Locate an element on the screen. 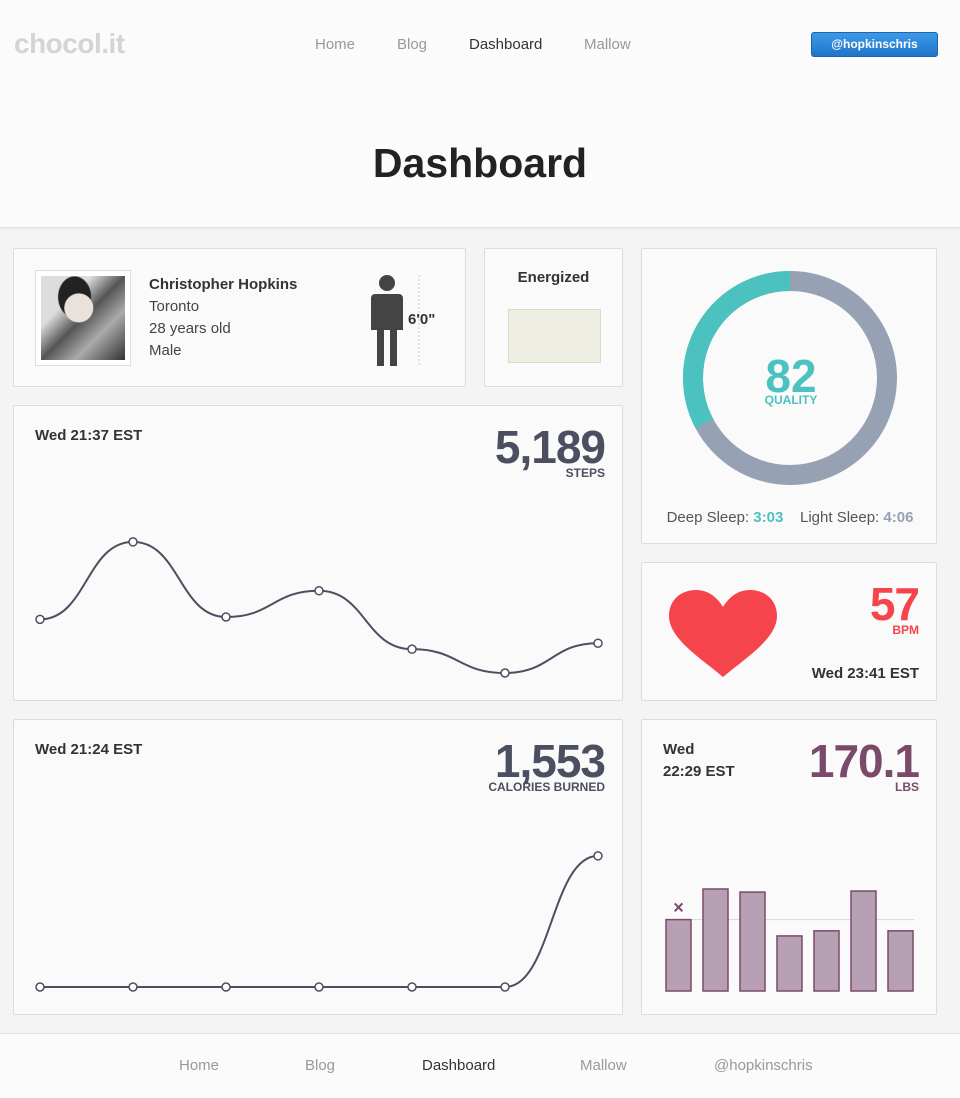  mood-card: Energized is located at coordinates (553, 317).